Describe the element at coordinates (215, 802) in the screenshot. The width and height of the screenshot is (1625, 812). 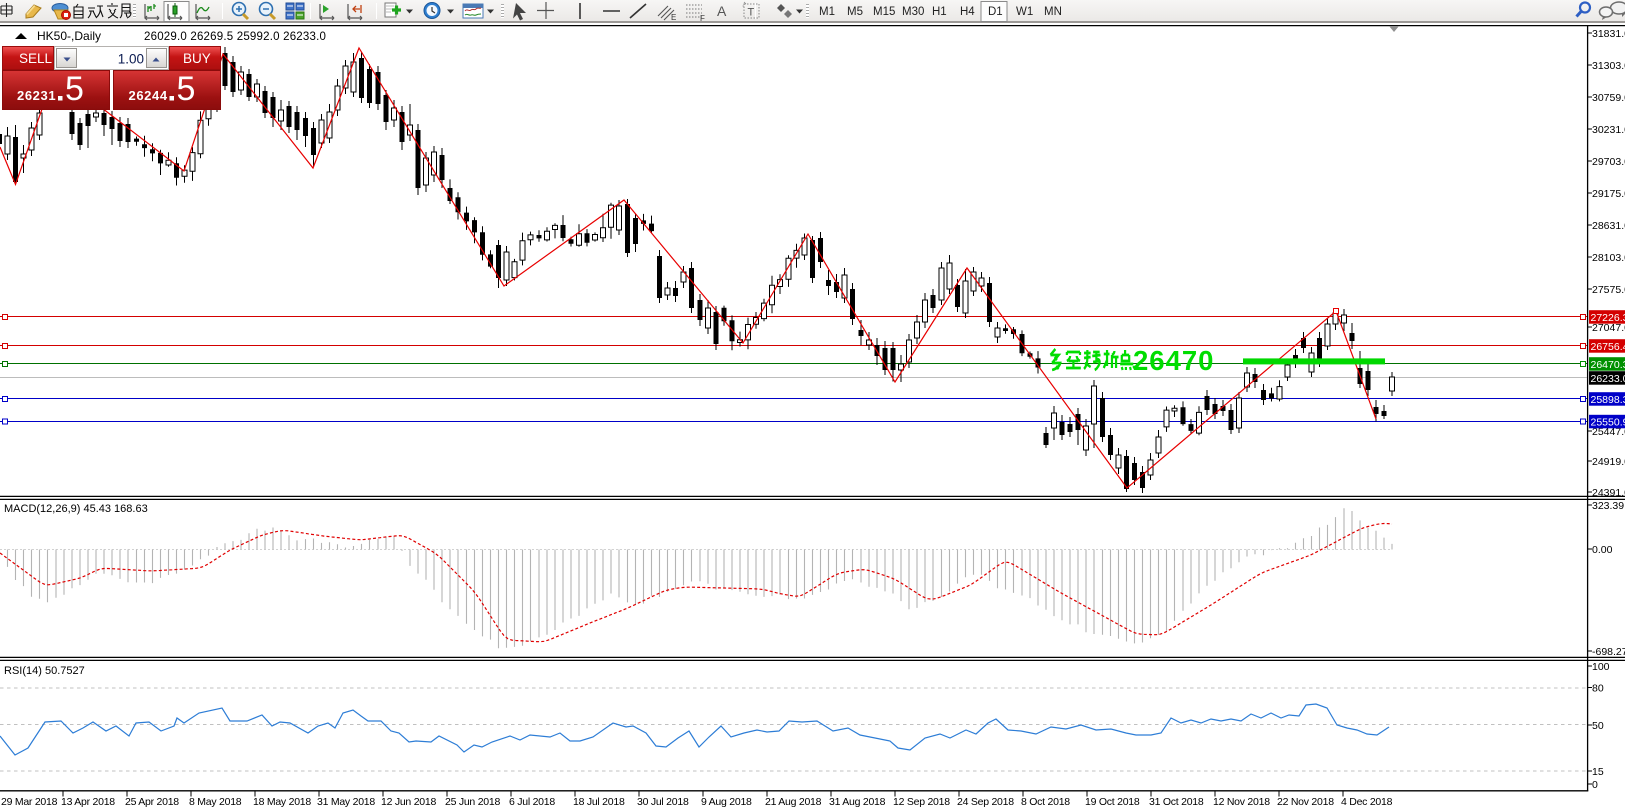
I see `svg-text: 8 May 2018` at that location.